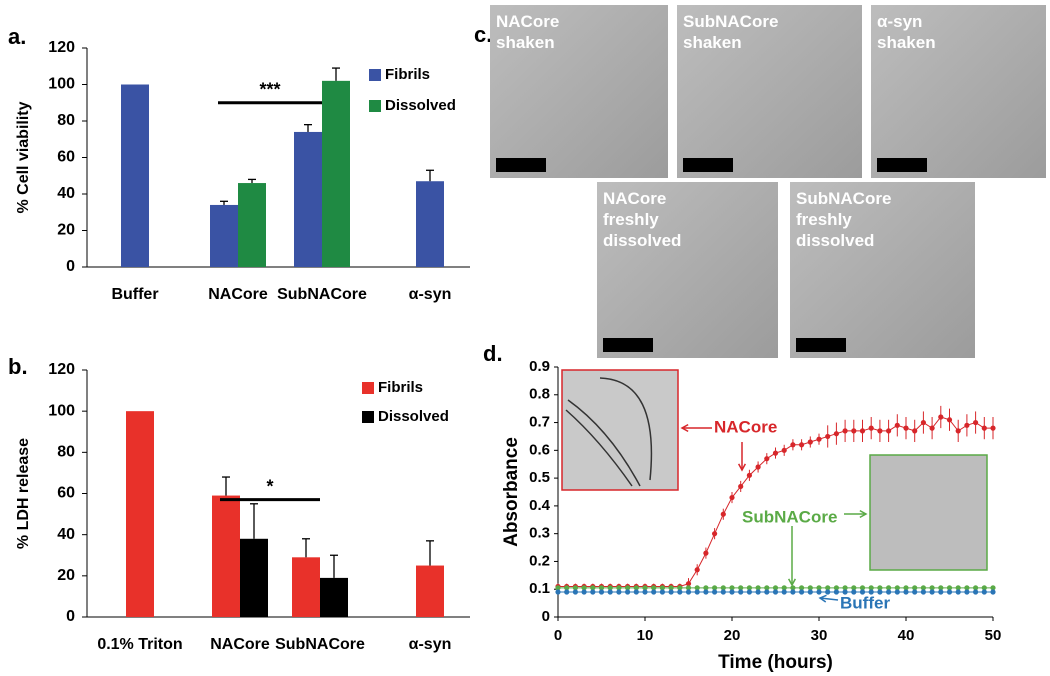 This screenshot has height=676, width=1050. Describe the element at coordinates (407, 74) in the screenshot. I see `legend-label: Fibrils` at that location.